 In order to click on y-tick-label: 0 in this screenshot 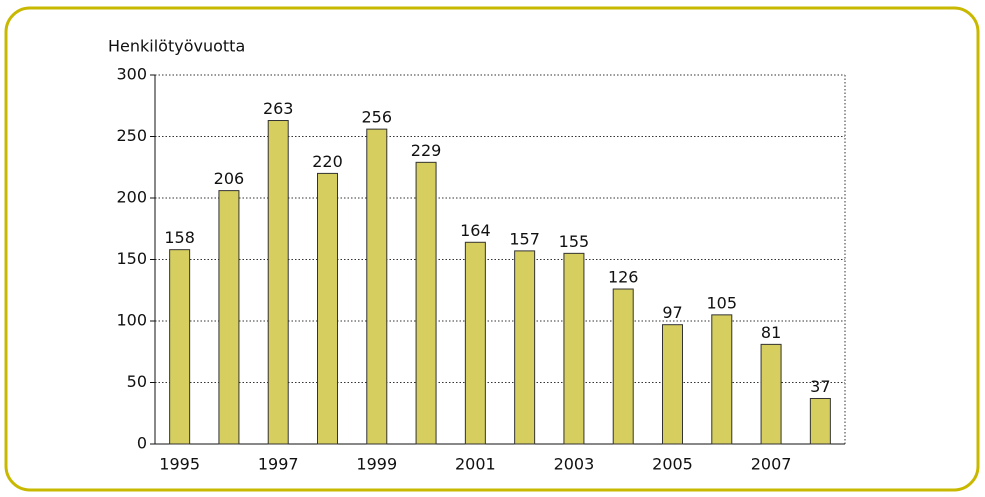, I will do `click(142, 443)`.